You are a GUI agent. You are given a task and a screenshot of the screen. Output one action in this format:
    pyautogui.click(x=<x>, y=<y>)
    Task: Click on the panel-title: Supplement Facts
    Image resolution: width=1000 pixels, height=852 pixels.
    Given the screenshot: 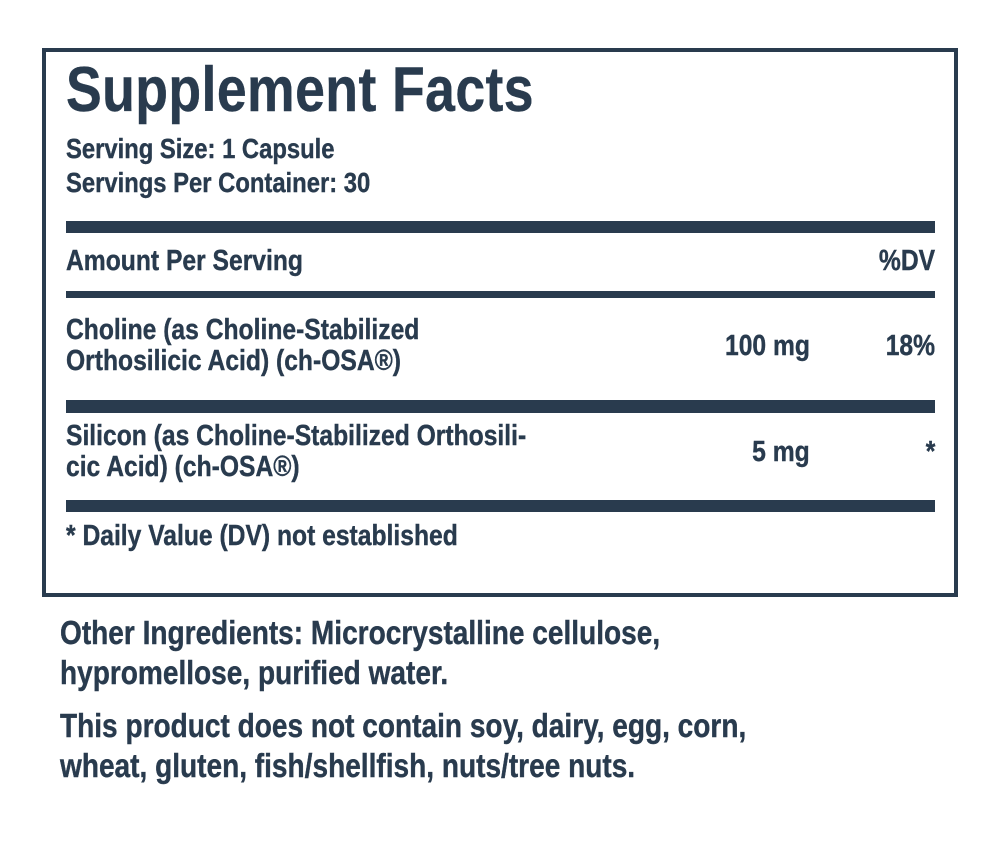 What is the action you would take?
    pyautogui.click(x=500, y=90)
    